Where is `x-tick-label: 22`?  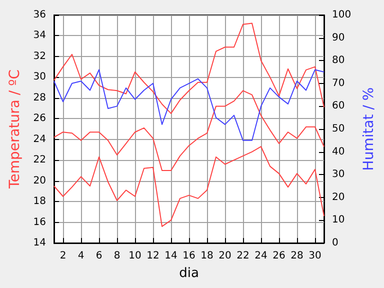
x-tick-label: 22 is located at coordinates (243, 256).